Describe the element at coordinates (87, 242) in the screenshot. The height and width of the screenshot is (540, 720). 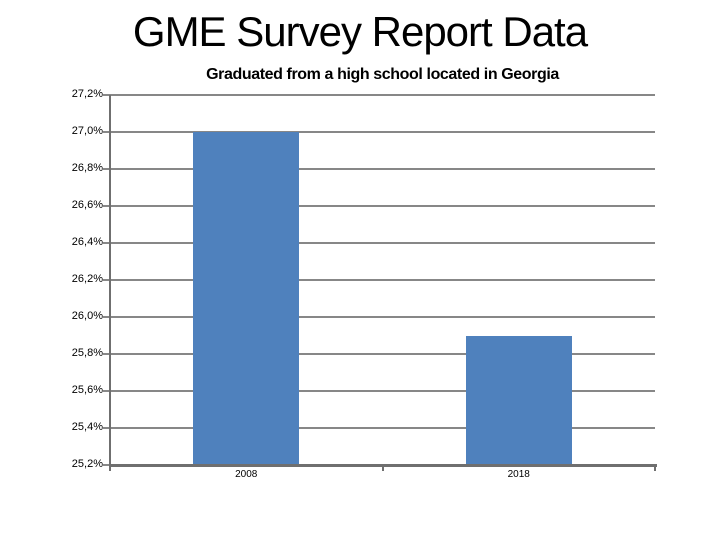
I see `y-axis-tick-label: 26,4%` at that location.